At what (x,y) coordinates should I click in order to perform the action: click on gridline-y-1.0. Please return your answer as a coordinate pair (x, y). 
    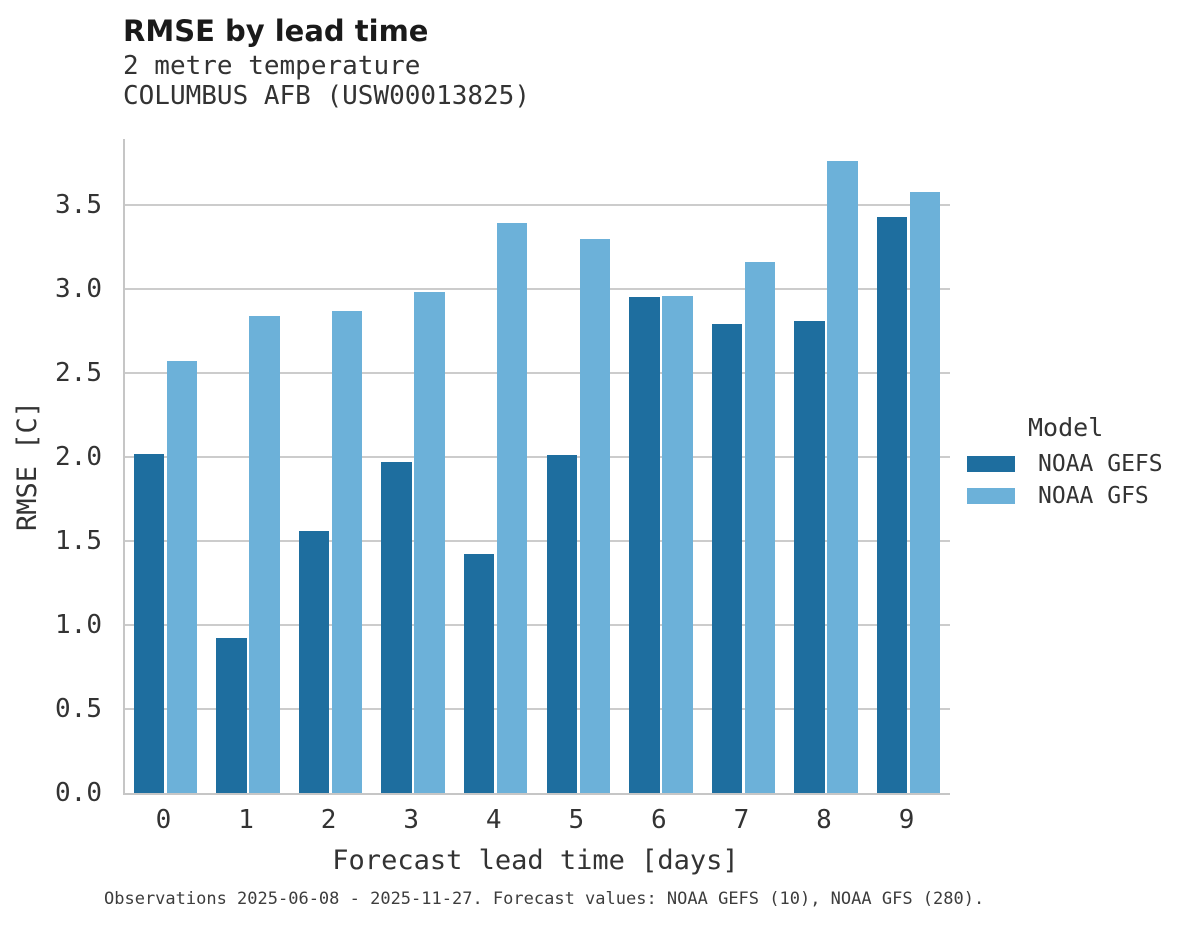
    Looking at the image, I should click on (537, 625).